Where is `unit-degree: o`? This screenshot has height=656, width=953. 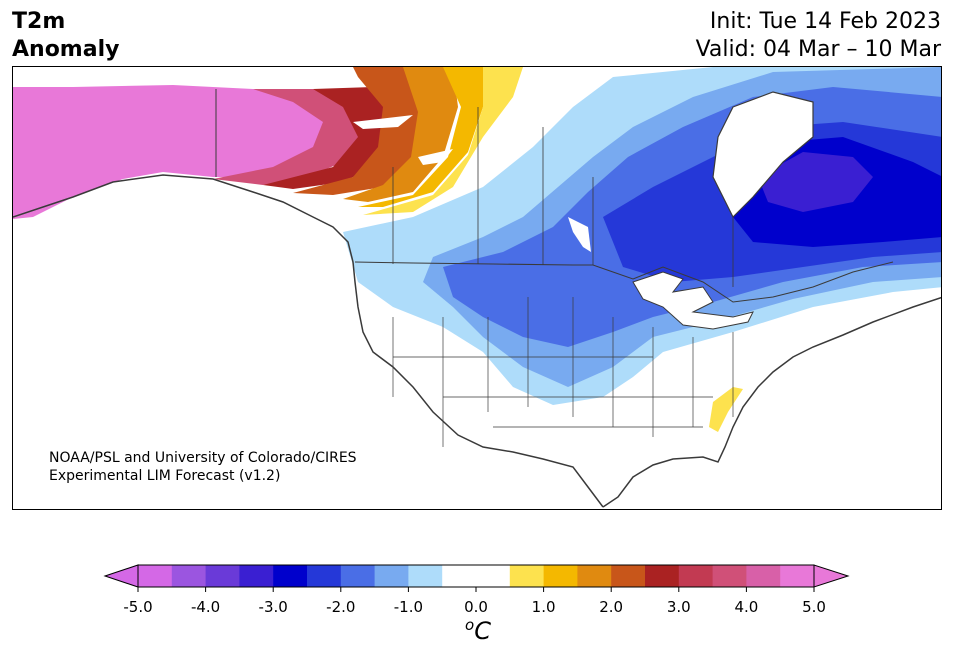
unit-degree: o is located at coordinates (470, 625).